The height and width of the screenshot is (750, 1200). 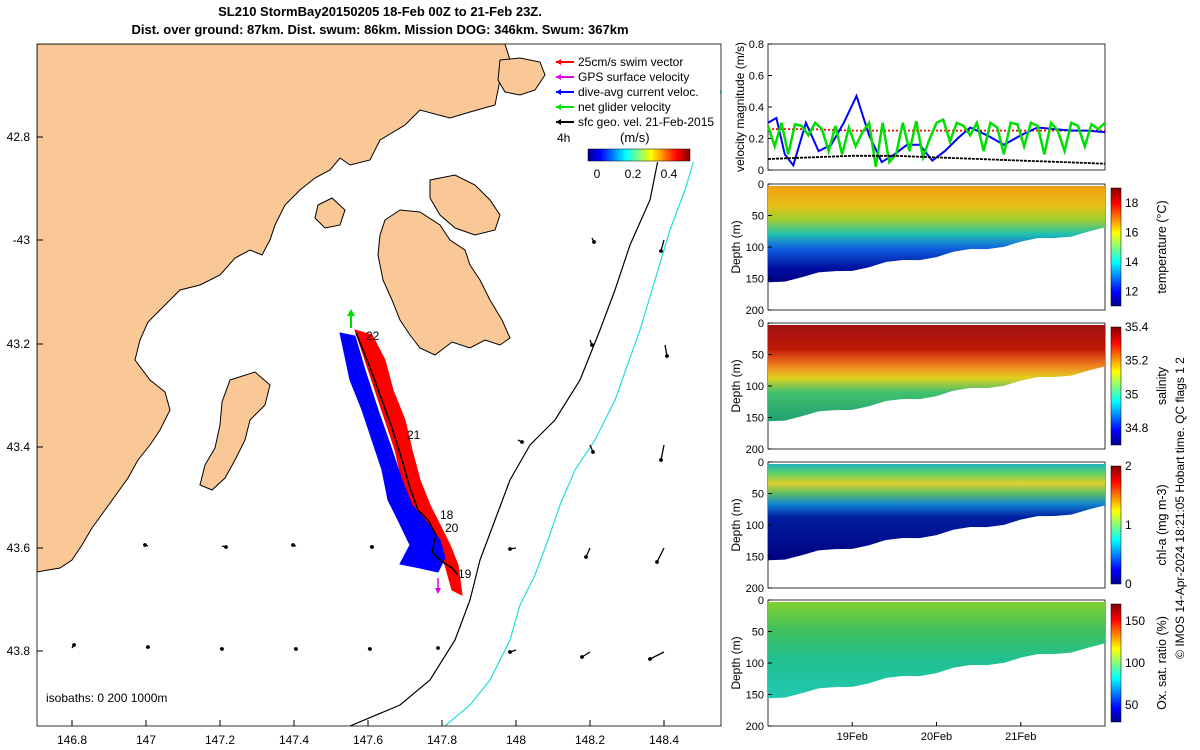 I want to click on legend-note-4h: 4h, so click(x=563, y=138).